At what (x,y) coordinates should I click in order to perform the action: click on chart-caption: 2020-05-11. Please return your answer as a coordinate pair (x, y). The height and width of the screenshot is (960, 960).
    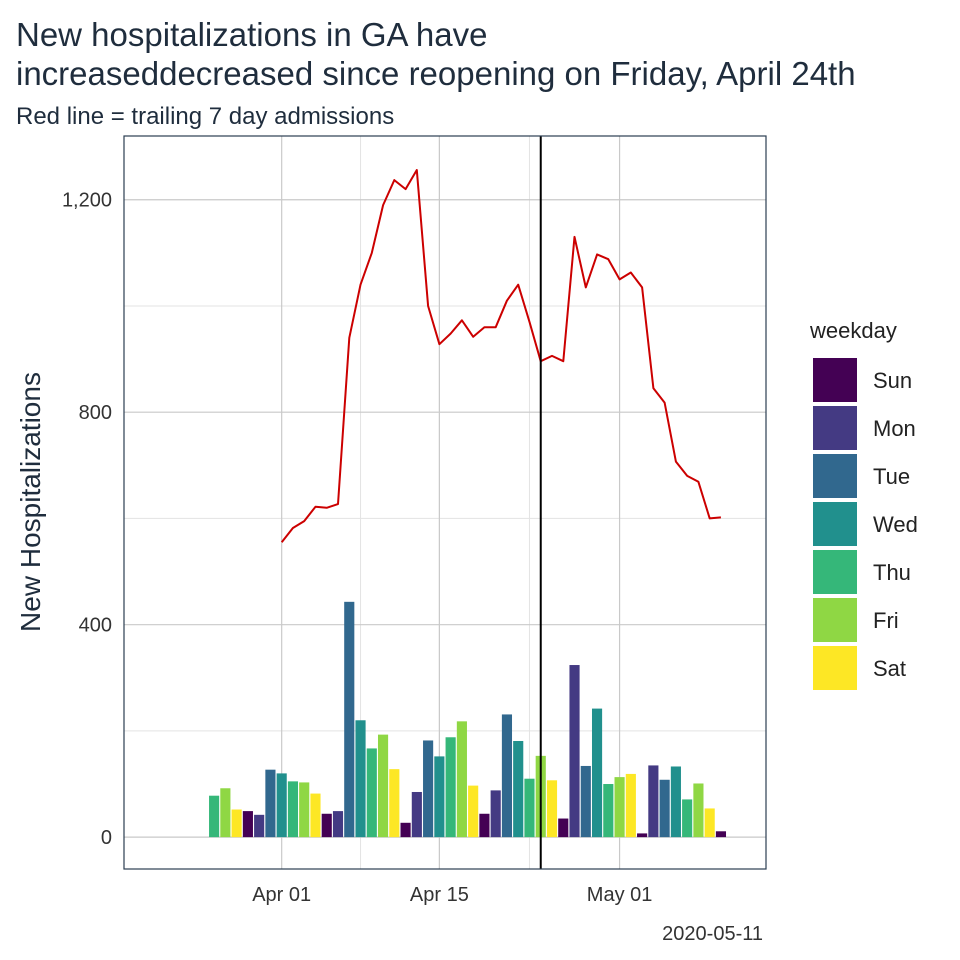
    Looking at the image, I should click on (712, 934).